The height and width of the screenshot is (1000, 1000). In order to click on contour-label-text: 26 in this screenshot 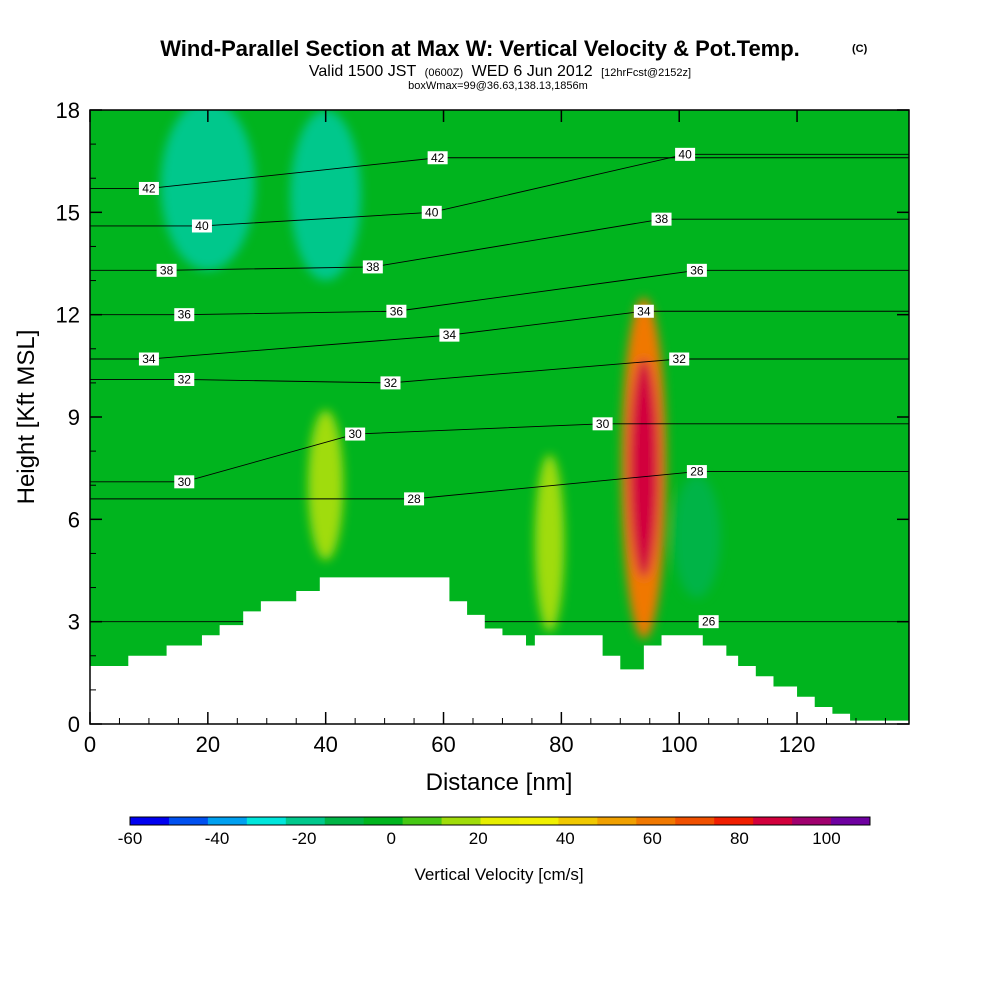, I will do `click(709, 622)`.